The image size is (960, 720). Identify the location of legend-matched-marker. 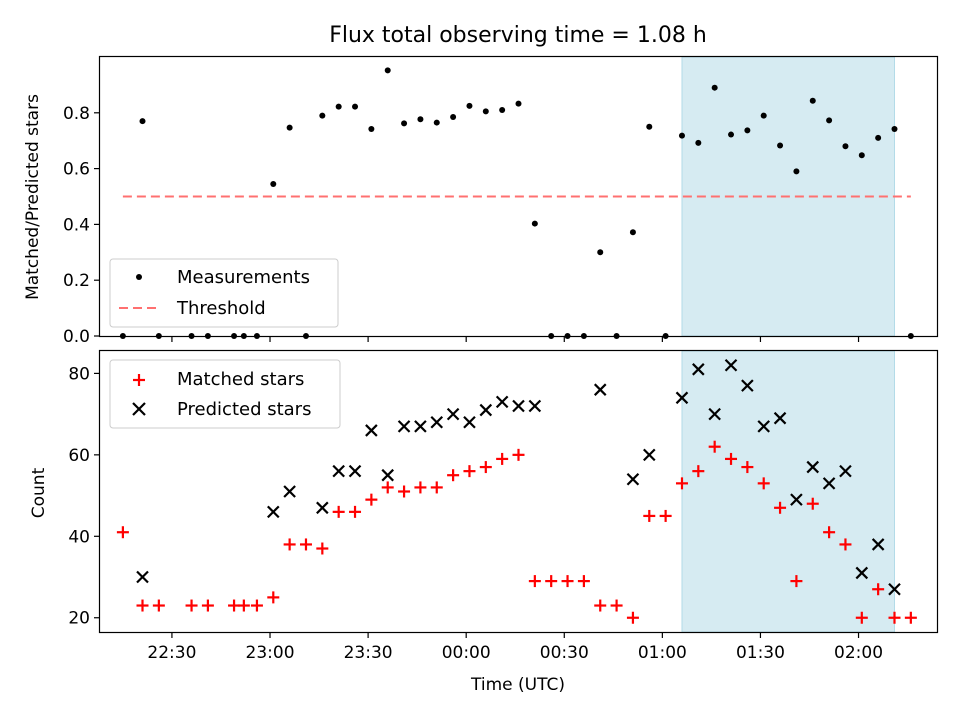
(139, 380).